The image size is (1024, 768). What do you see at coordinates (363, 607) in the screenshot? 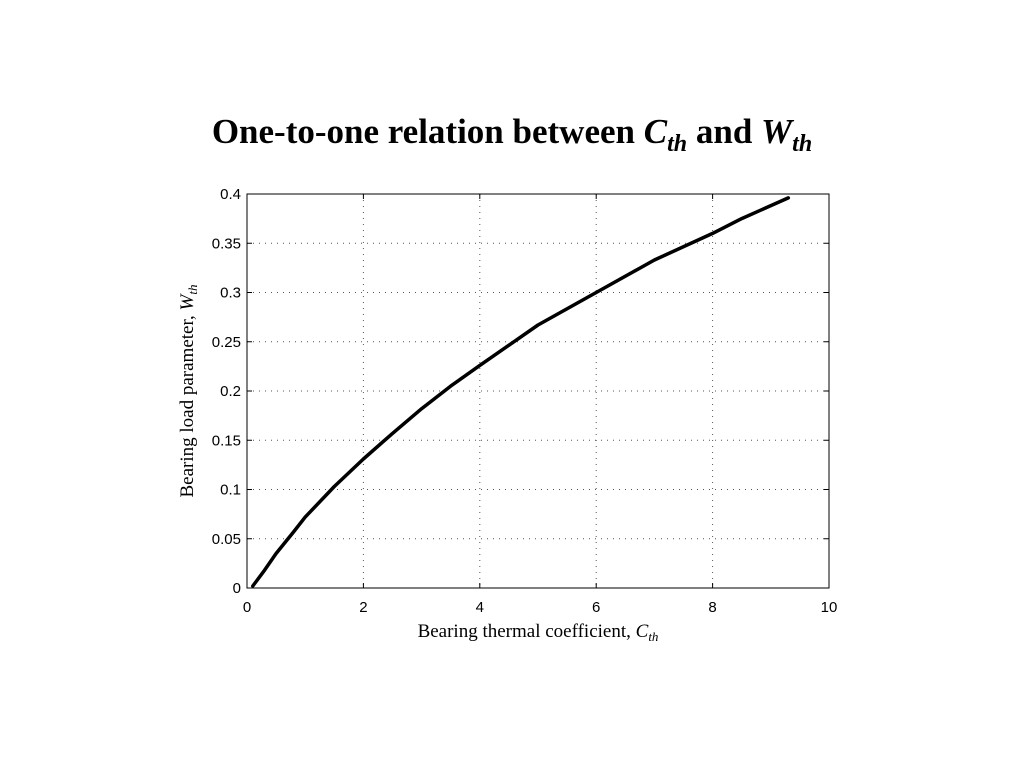
I see `x-tick-label: 2` at bounding box center [363, 607].